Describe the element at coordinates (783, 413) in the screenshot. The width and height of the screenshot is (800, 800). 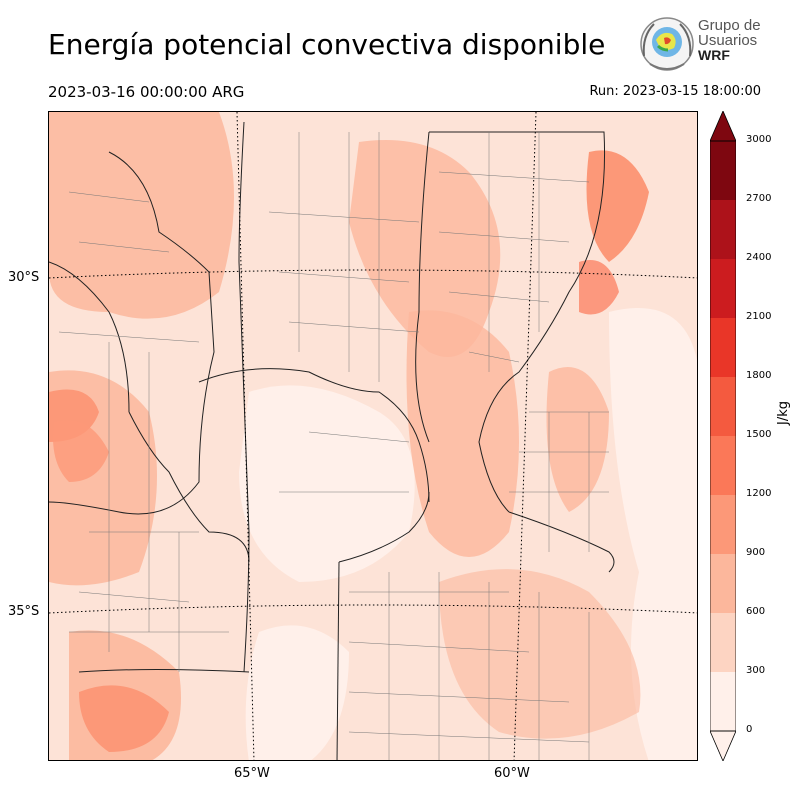
I see `colorbar-unit: J/kg` at that location.